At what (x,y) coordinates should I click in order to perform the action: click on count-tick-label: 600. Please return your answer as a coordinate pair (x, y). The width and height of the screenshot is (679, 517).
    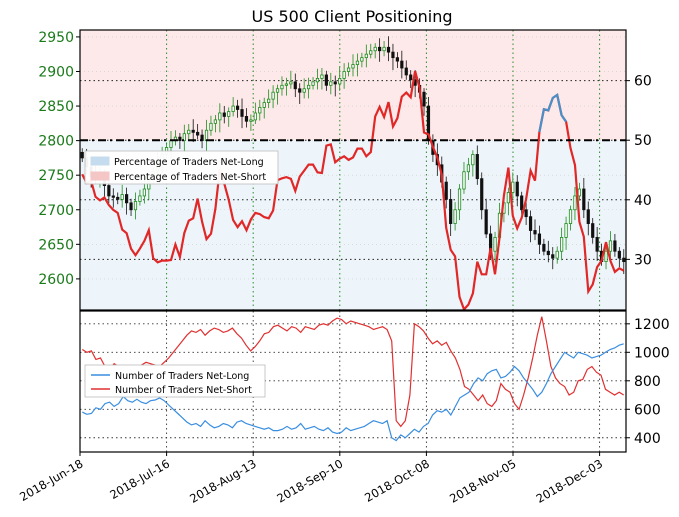
    Looking at the image, I should click on (647, 410).